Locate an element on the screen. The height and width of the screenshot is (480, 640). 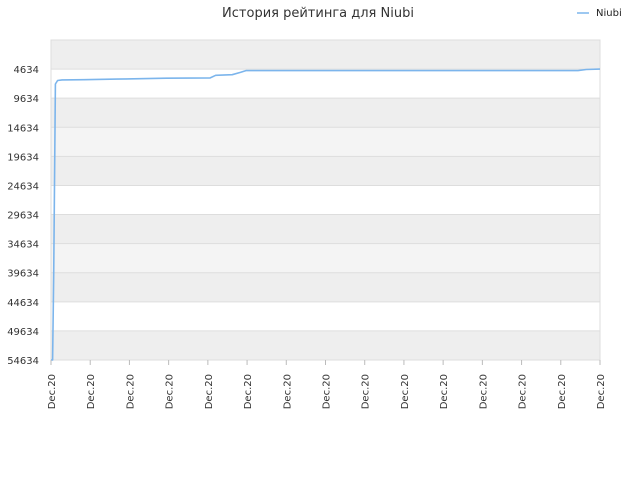
y-tick-label: 14634 is located at coordinates (23, 128).